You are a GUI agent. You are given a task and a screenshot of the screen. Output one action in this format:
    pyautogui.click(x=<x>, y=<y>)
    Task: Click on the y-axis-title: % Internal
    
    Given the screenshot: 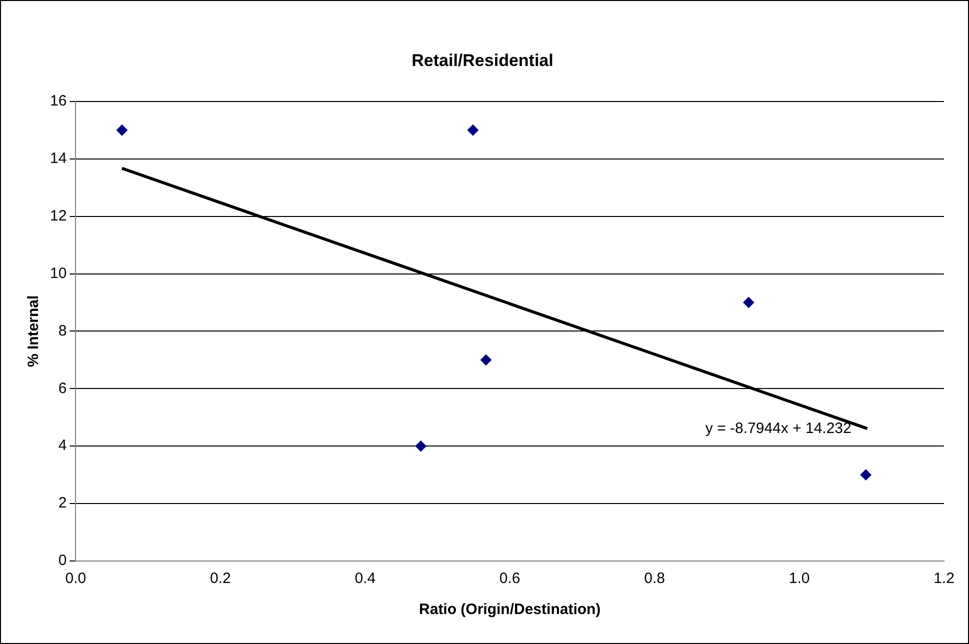 What is the action you would take?
    pyautogui.click(x=33, y=331)
    